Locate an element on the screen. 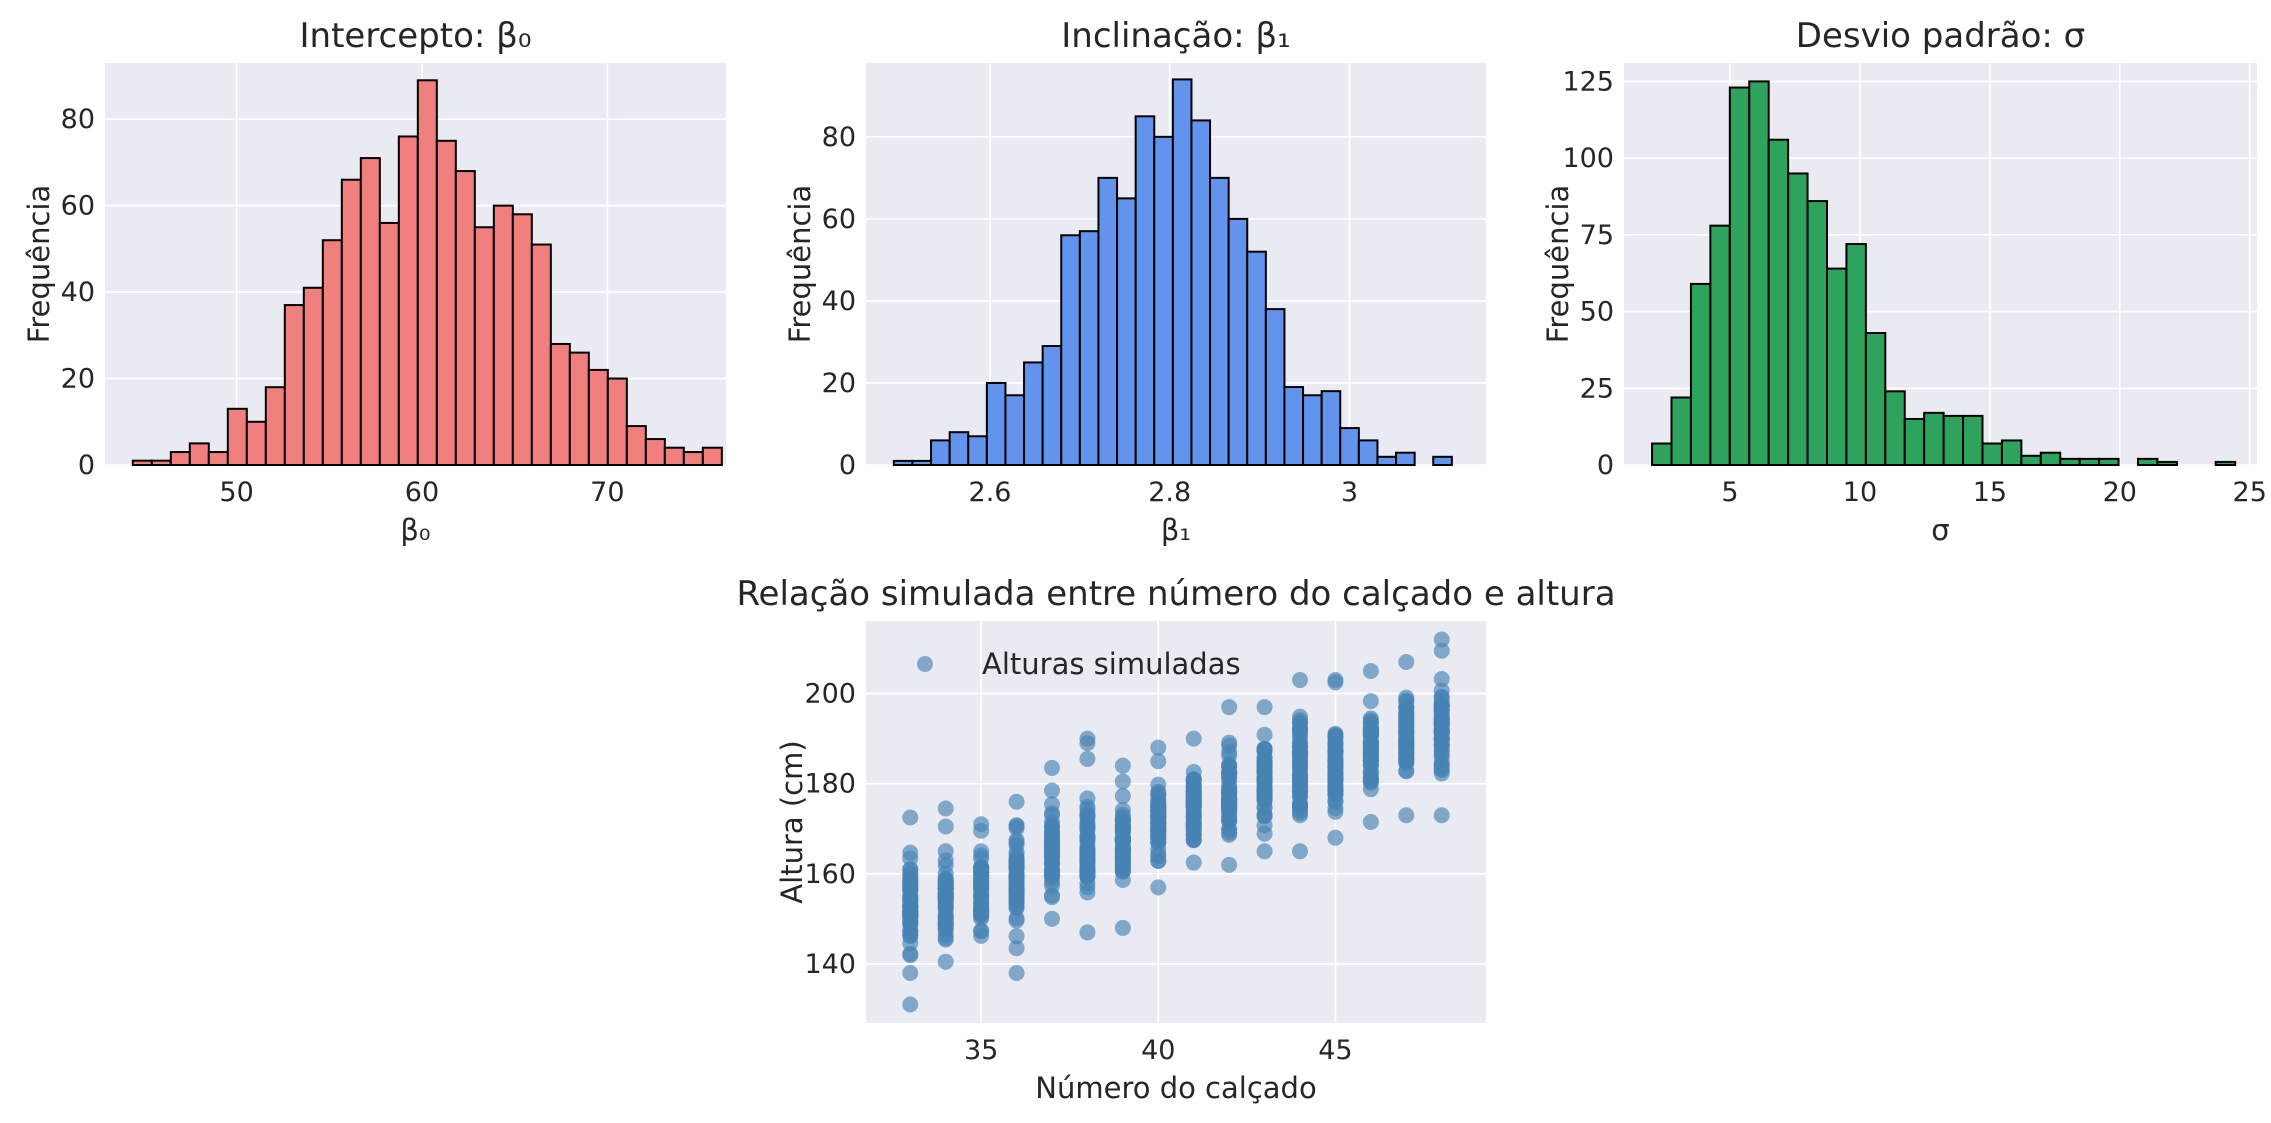 This screenshot has width=2271, height=1123. x-tick-label: 3 is located at coordinates (1349, 492).